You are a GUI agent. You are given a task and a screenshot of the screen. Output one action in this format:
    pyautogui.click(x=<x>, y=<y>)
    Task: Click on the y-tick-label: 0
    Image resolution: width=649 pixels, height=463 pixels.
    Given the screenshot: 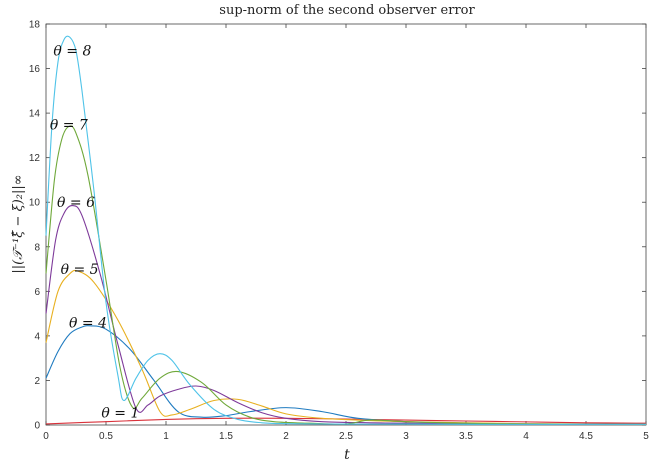 What is the action you would take?
    pyautogui.click(x=37, y=426)
    